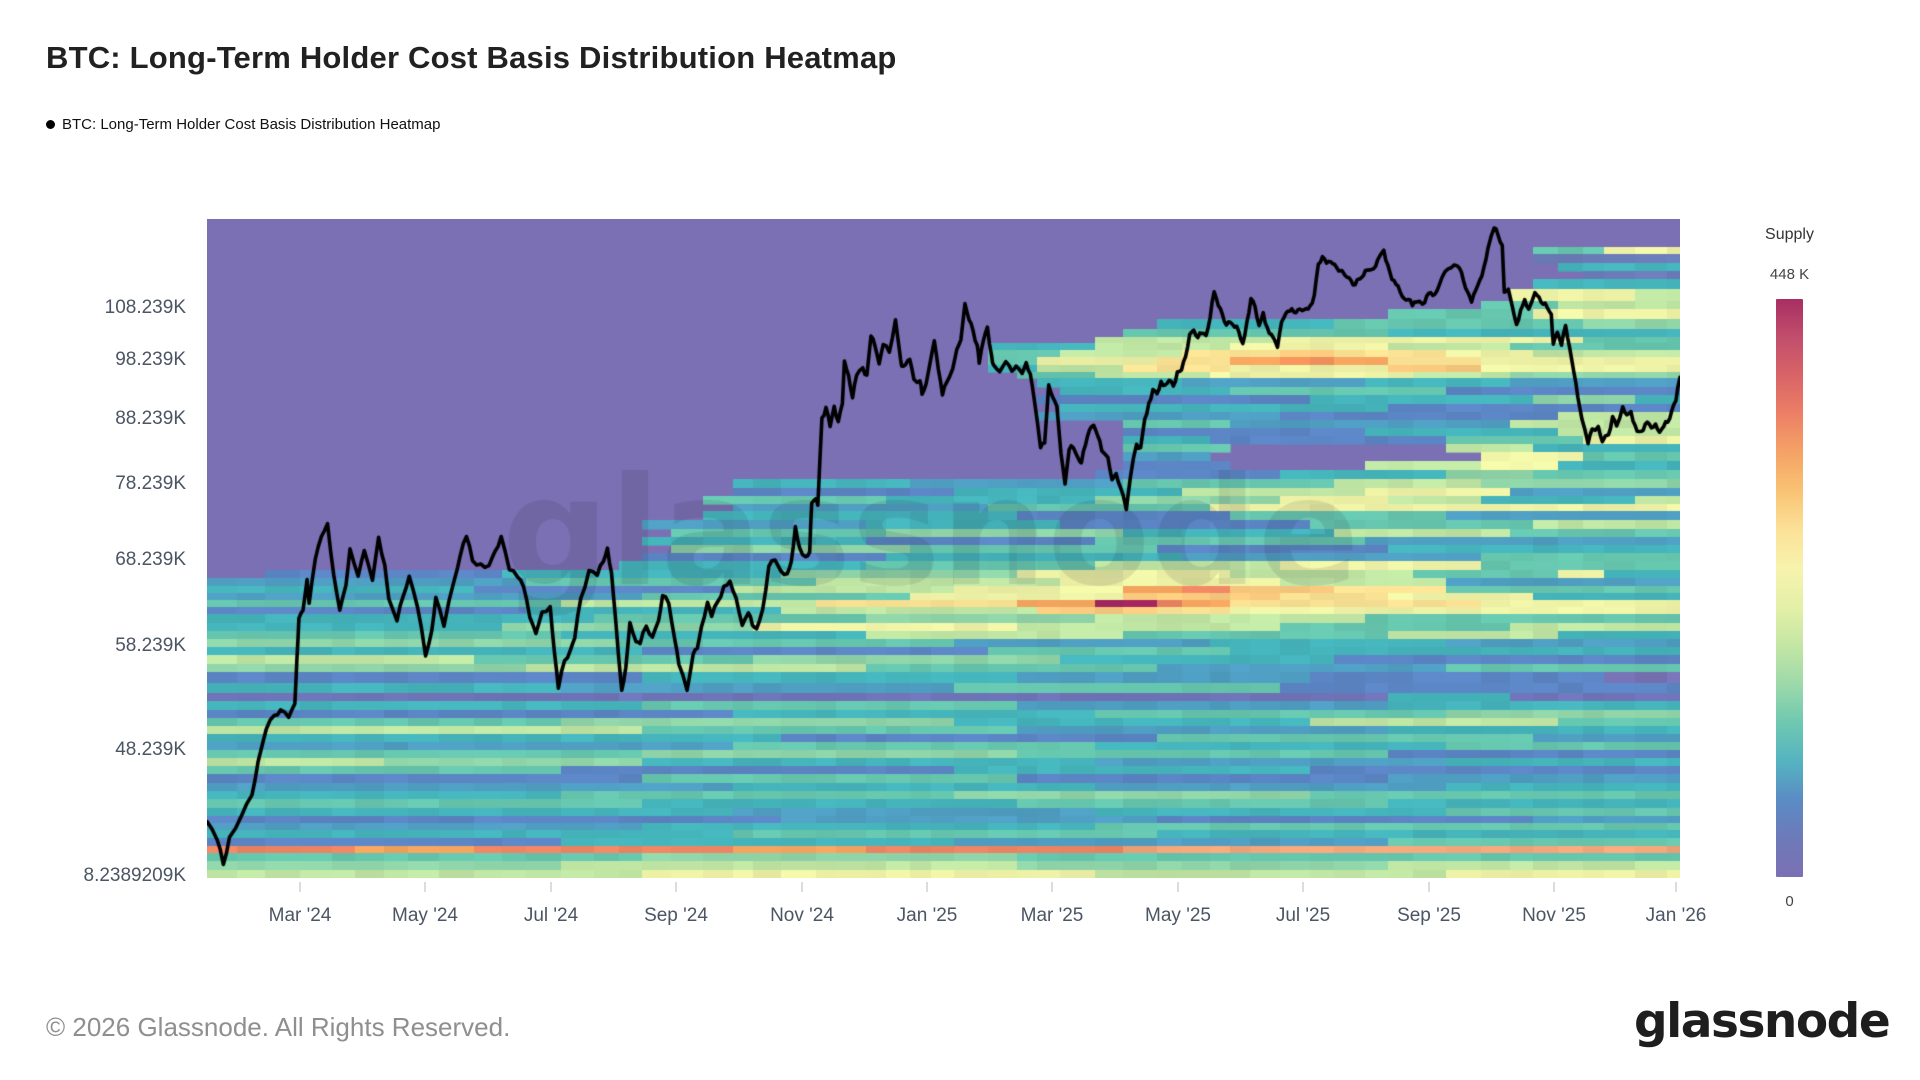 This screenshot has width=1920, height=1080. Describe the element at coordinates (1762, 1021) in the screenshot. I see `brand-logo: glassnode` at that location.